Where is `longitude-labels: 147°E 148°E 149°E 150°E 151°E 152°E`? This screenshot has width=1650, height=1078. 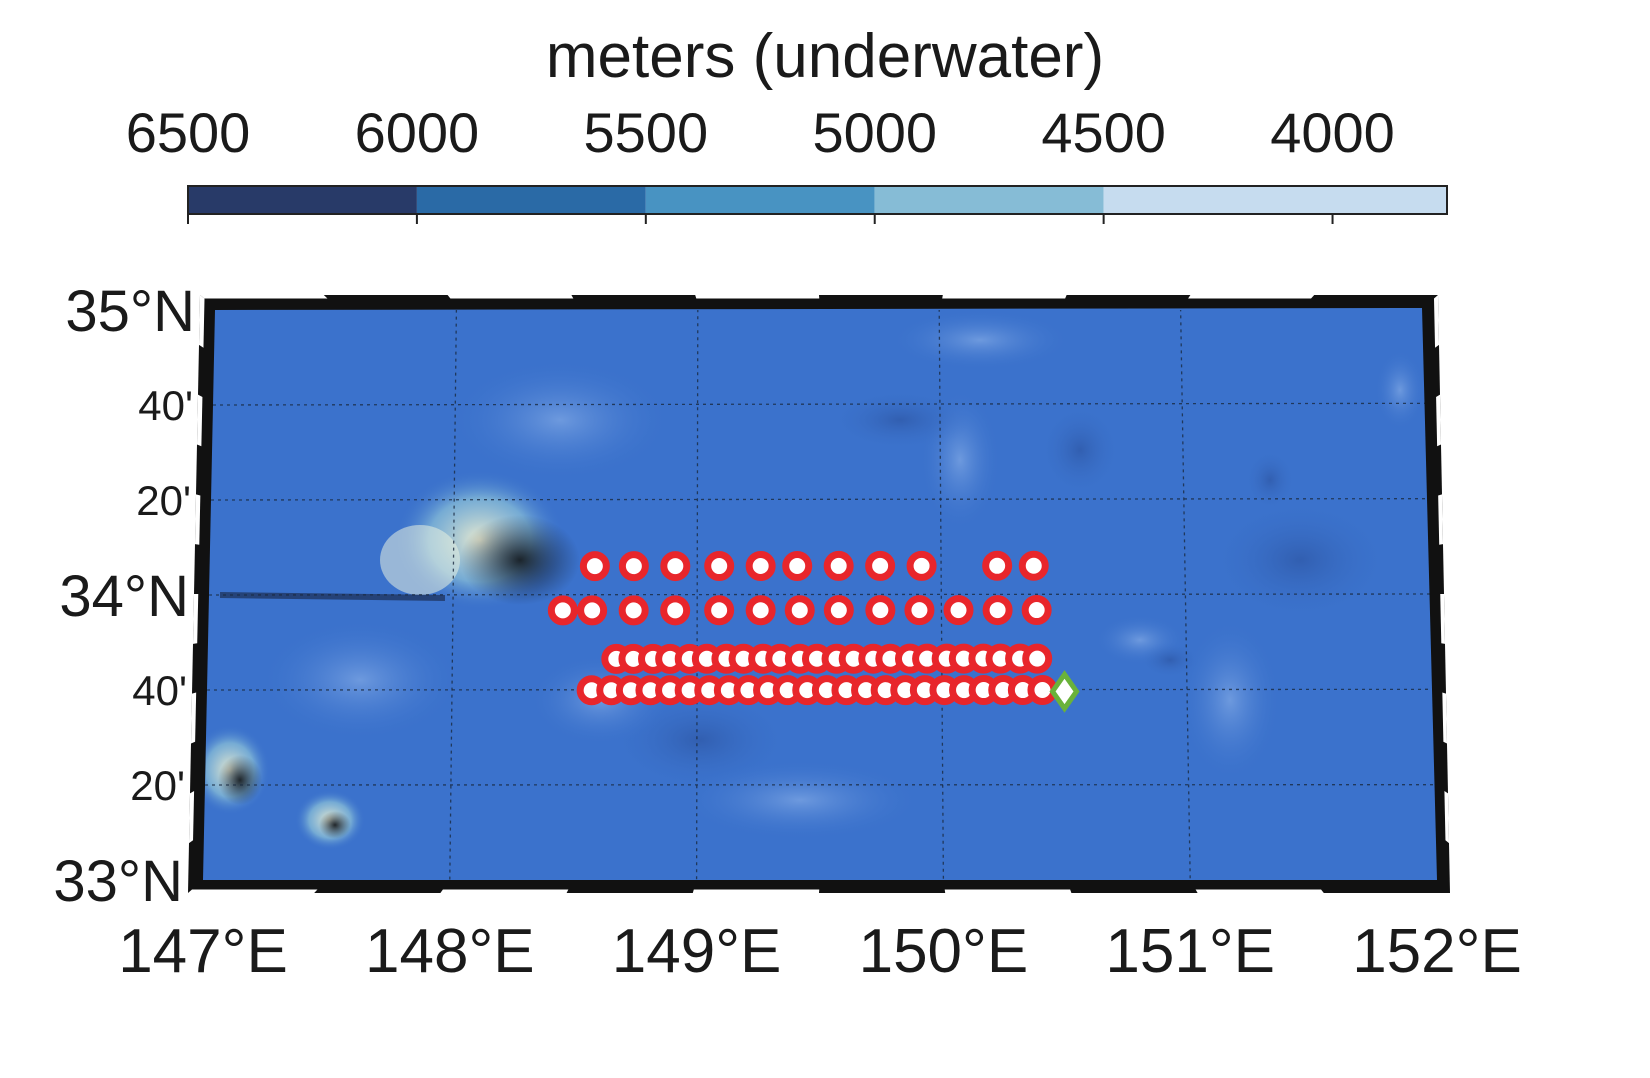
longitude-labels: 147°E 148°E 149°E 150°E 151°E 152°E is located at coordinates (820, 951).